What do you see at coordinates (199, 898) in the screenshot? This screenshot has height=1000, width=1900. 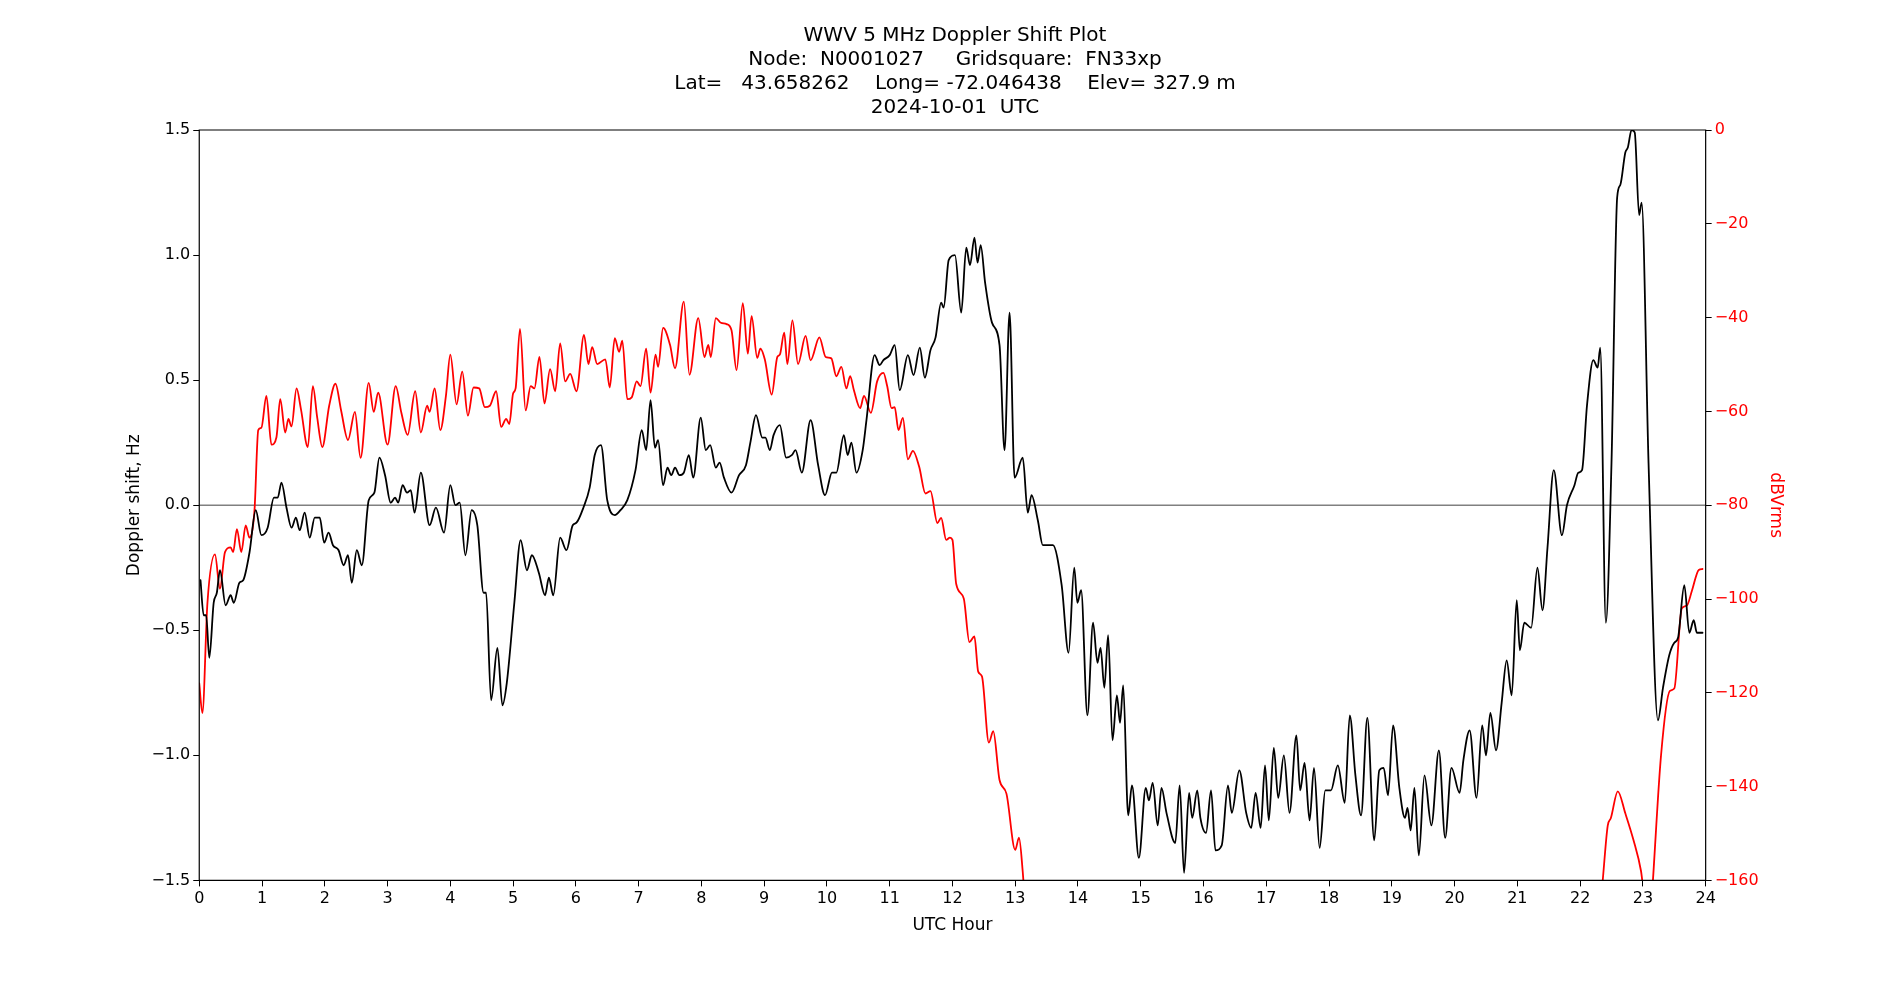 I see `x-tick-label: 0` at bounding box center [199, 898].